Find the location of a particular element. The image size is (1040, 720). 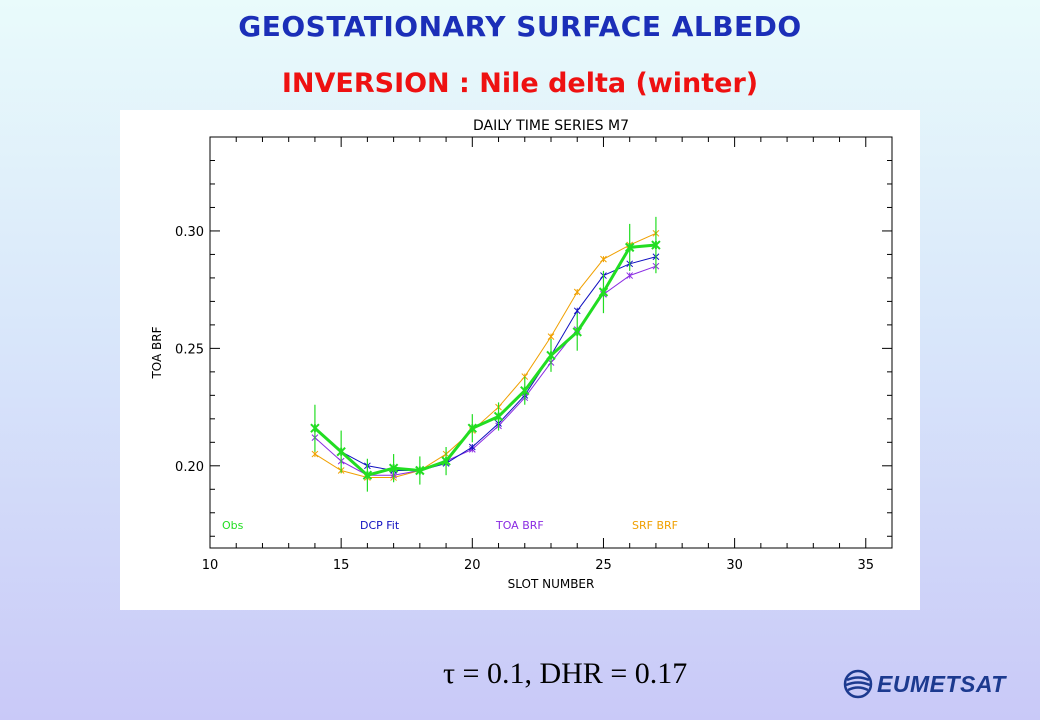

x-tick-label: 15 is located at coordinates (341, 565).